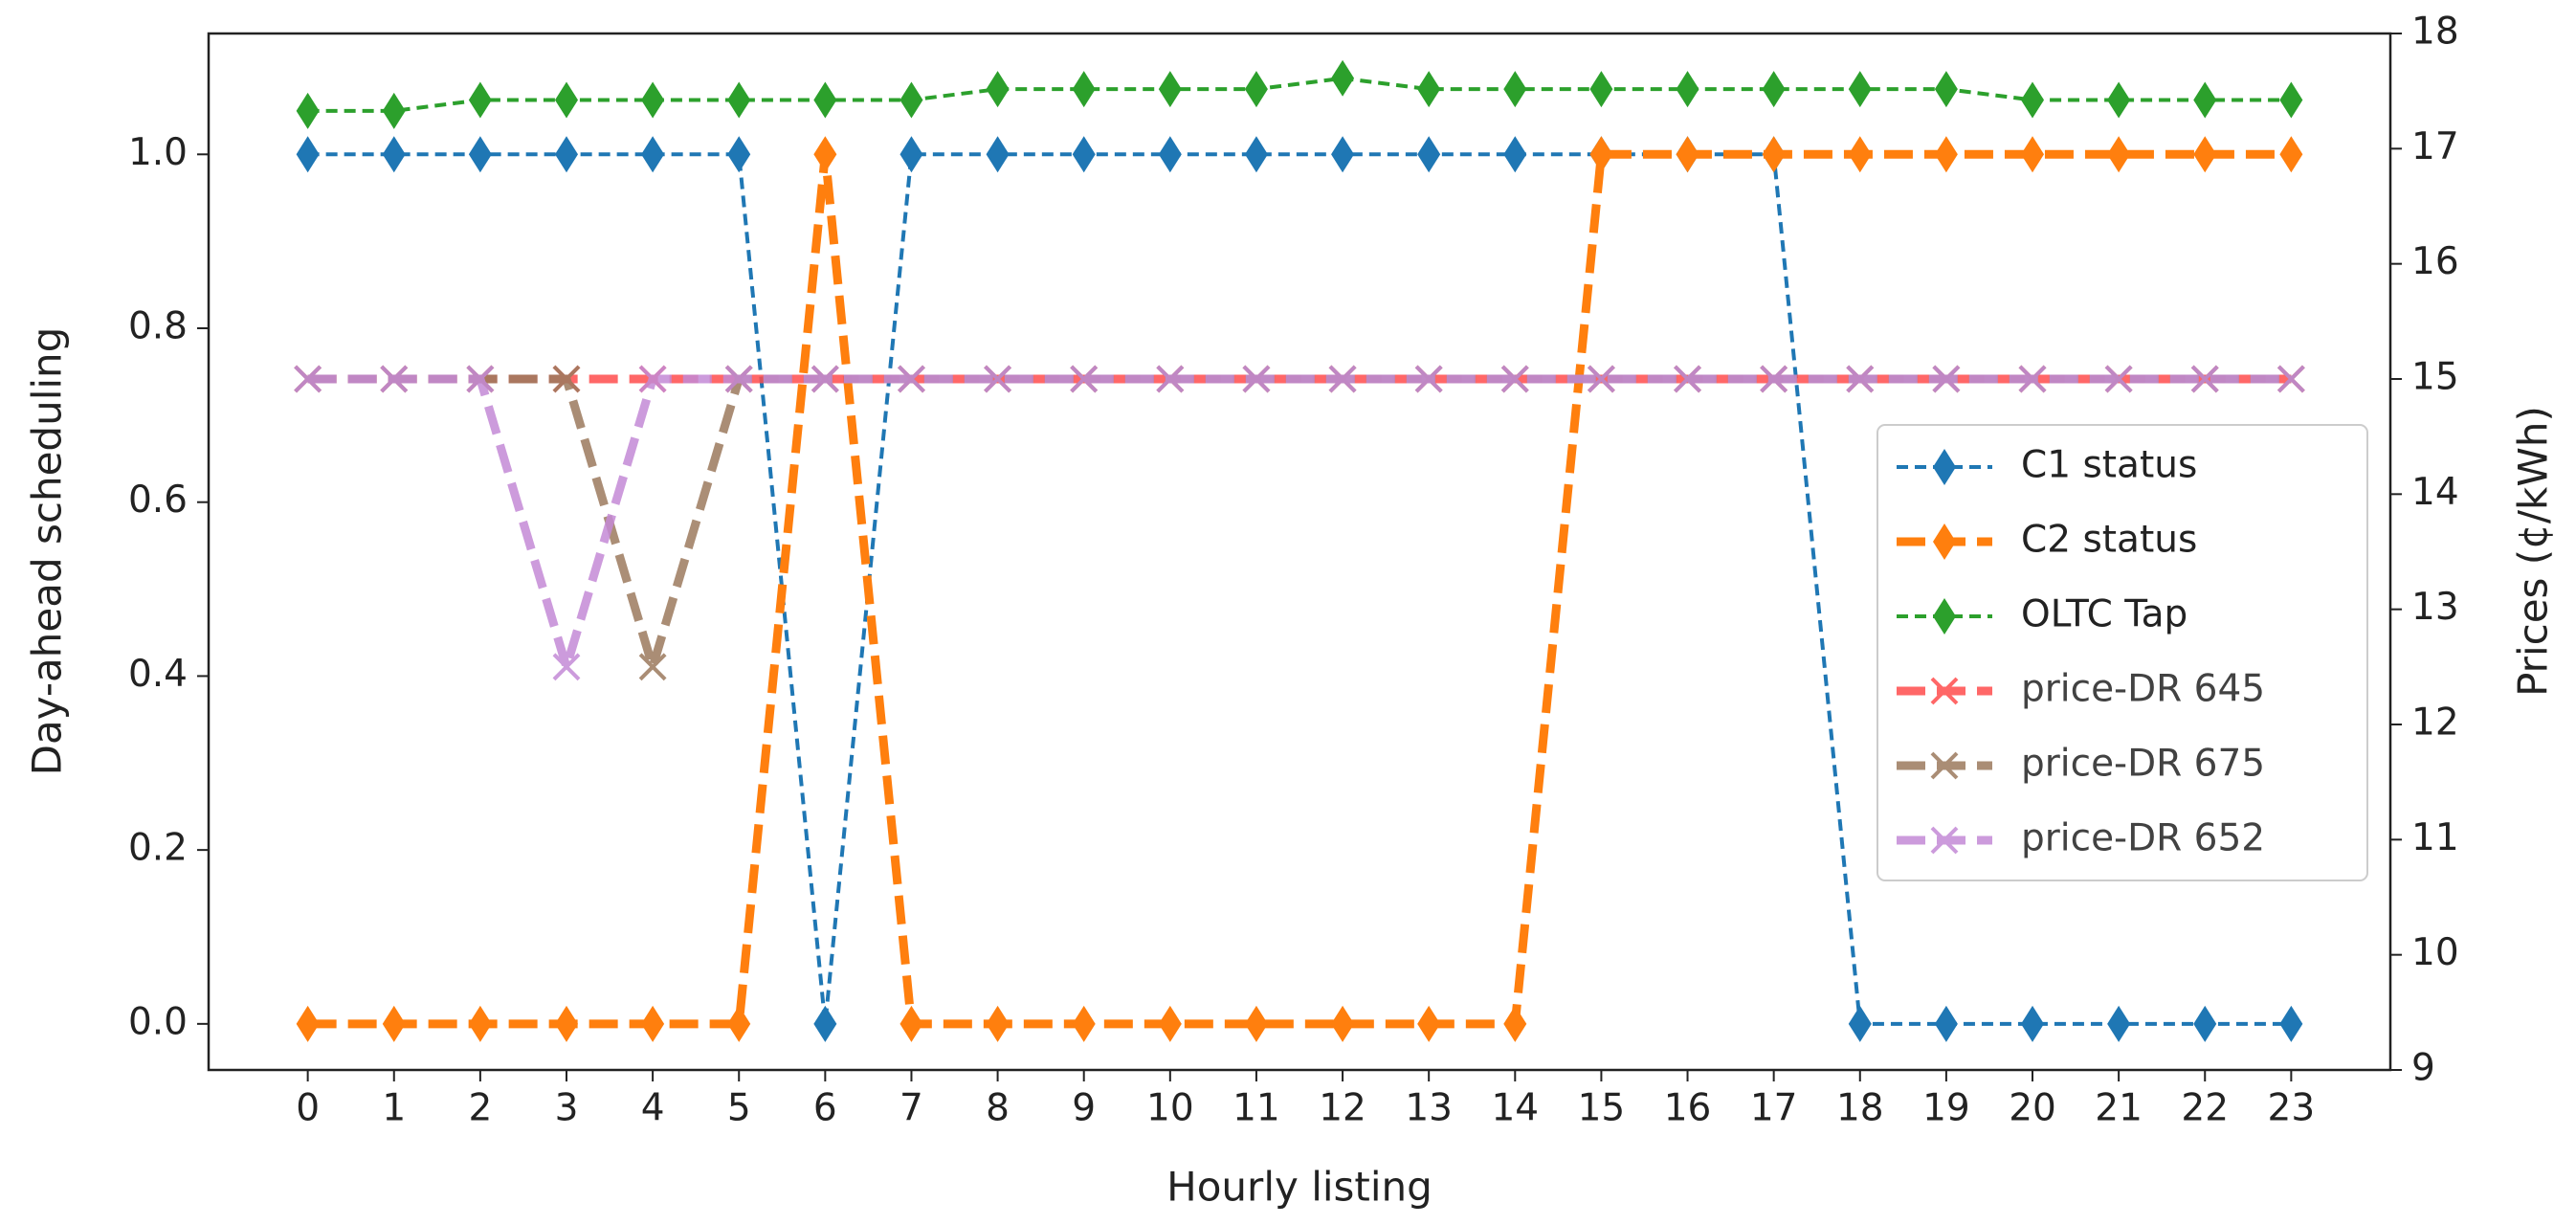 The image size is (2576, 1225). What do you see at coordinates (158, 675) in the screenshot?
I see `y-tick-label: 0.4` at bounding box center [158, 675].